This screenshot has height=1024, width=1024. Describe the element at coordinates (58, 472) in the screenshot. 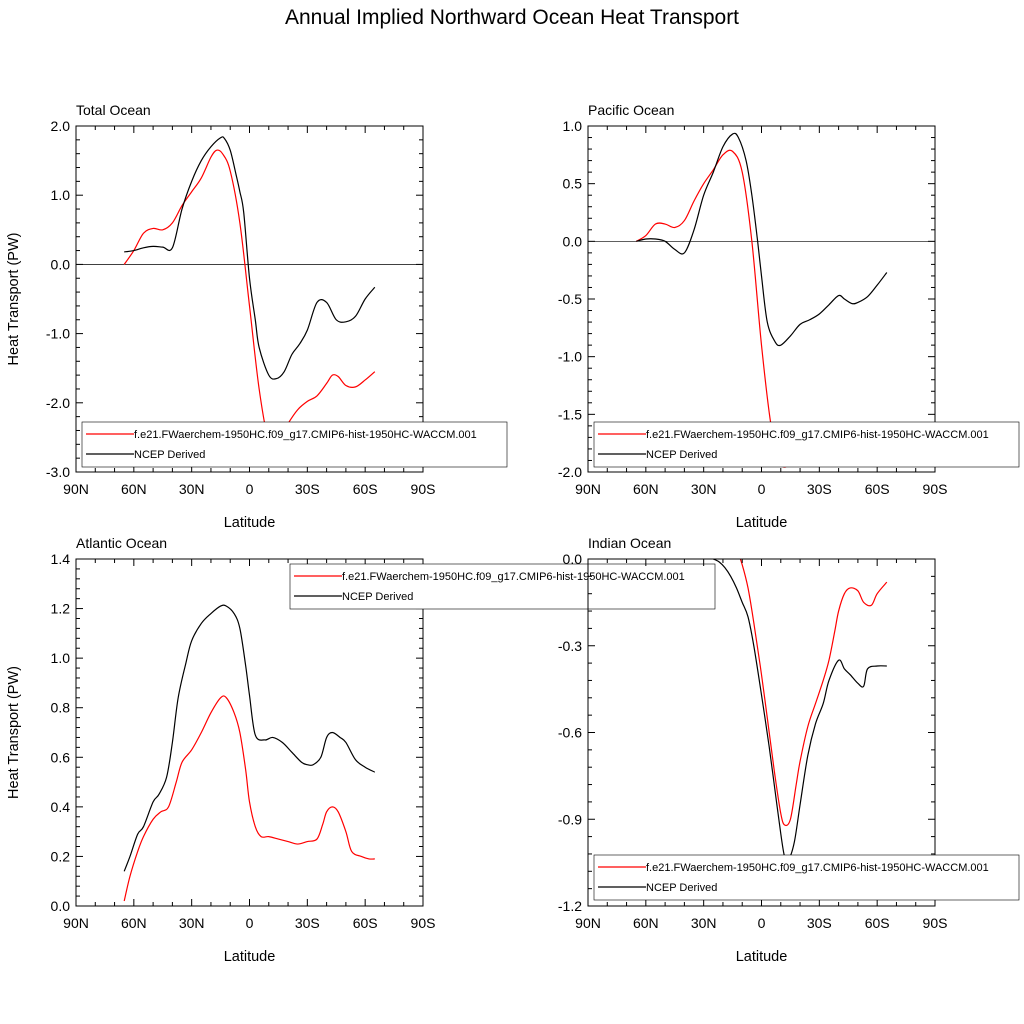

I see `y-tick-label: -3.0` at that location.